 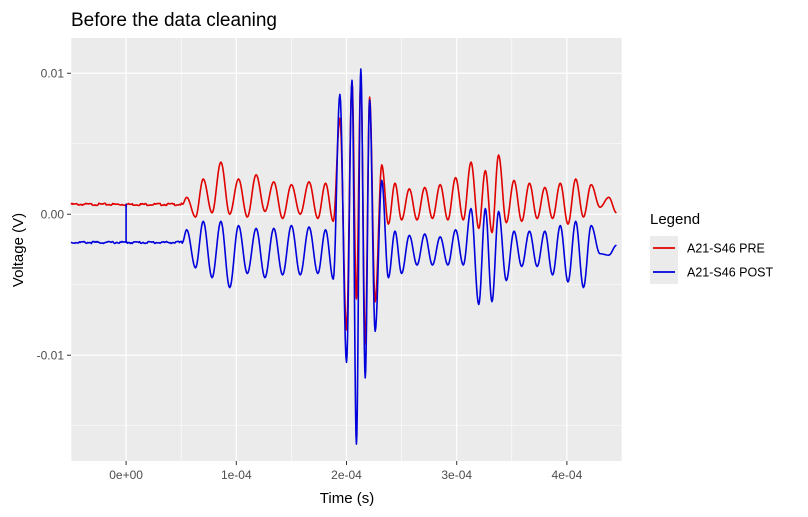 What do you see at coordinates (51, 355) in the screenshot?
I see `y-tick-label-0: -0.01` at bounding box center [51, 355].